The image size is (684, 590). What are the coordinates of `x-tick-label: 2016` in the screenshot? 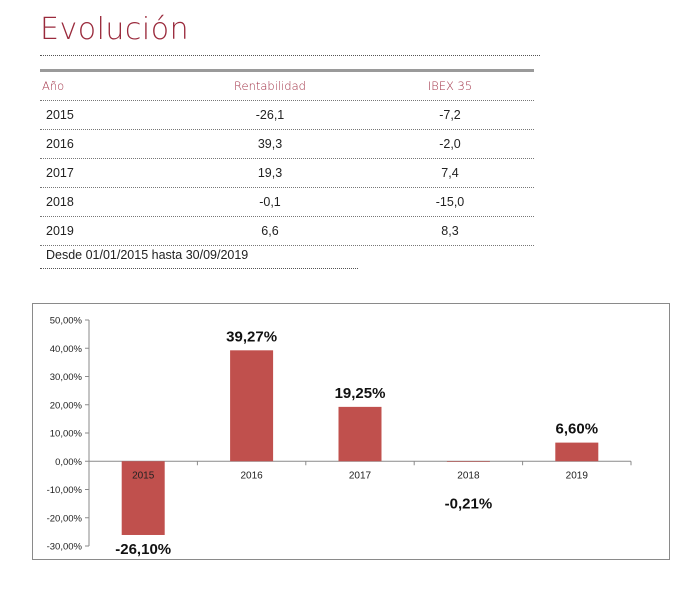 It's located at (251, 475).